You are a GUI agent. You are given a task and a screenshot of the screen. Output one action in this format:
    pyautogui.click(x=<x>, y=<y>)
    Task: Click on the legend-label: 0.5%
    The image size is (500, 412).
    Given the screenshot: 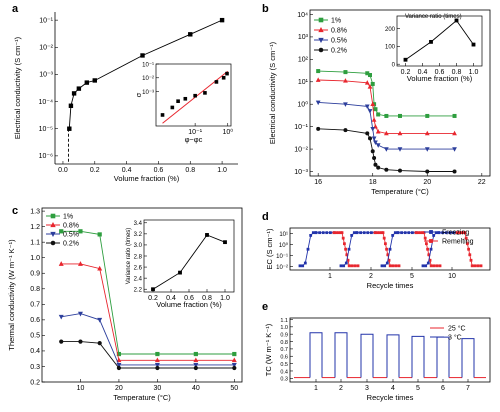 What is the action you would take?
    pyautogui.click(x=71, y=235)
    